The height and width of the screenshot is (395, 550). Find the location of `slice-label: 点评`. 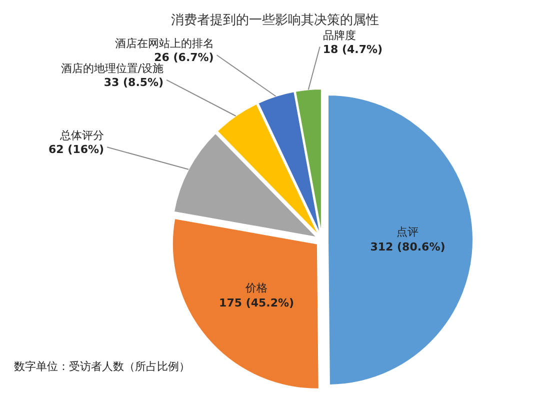

slice-label: 点评 is located at coordinates (407, 232).